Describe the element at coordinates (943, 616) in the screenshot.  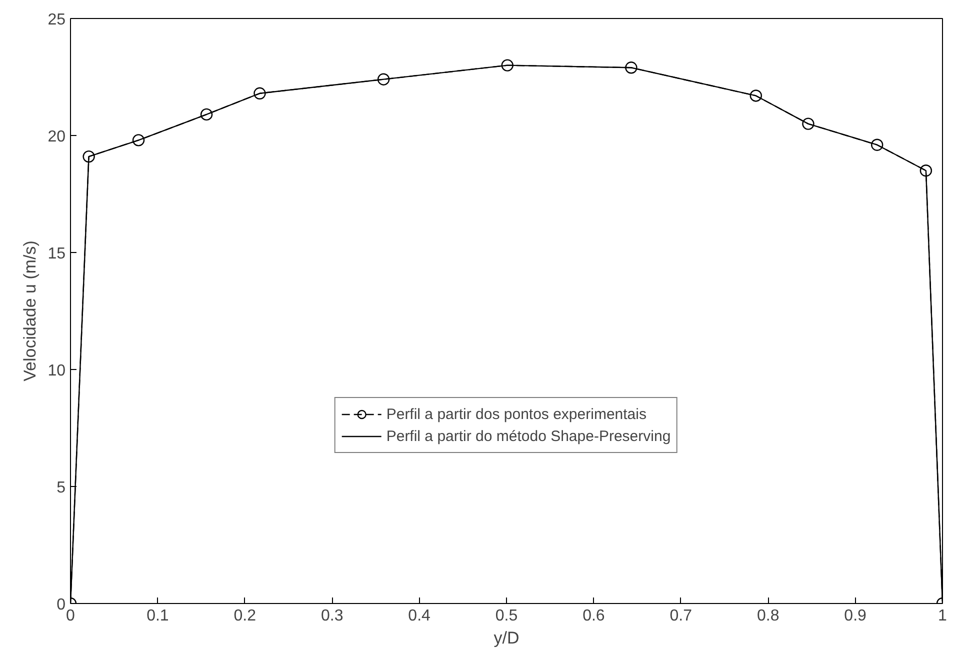
I see `x-tick-label: 1` at that location.